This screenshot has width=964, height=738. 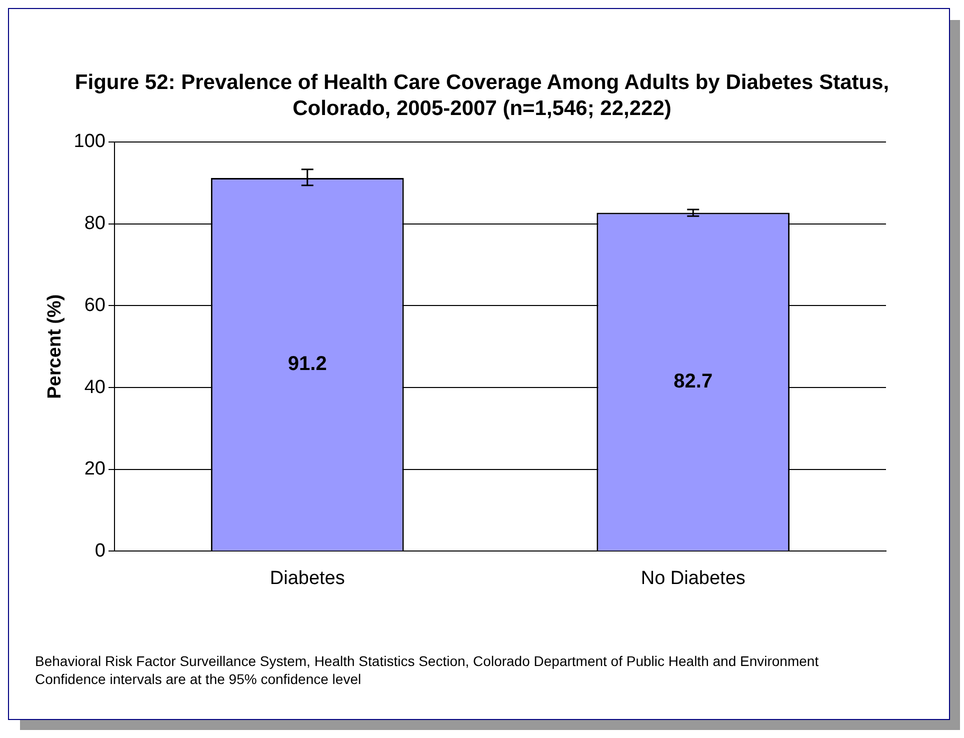 I want to click on x-tick-label: No Diabetes, so click(x=693, y=578).